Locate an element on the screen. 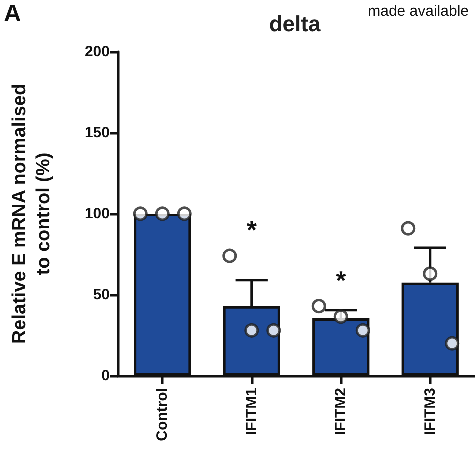  x-tick-label: Control is located at coordinates (163, 415).